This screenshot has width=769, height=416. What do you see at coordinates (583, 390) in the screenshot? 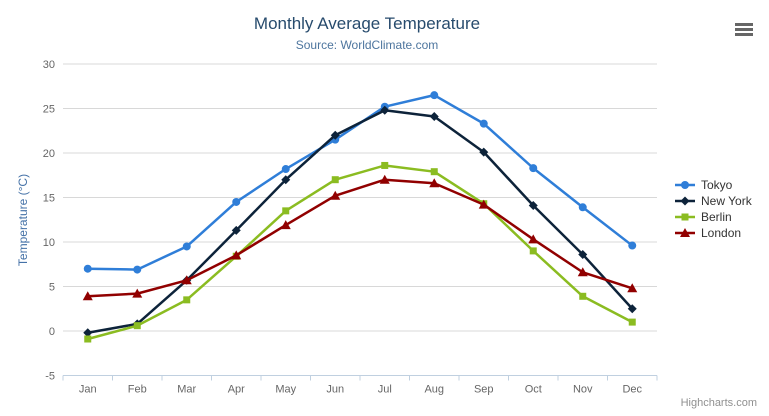
I see `x-axis-tick-label: Nov` at bounding box center [583, 390].